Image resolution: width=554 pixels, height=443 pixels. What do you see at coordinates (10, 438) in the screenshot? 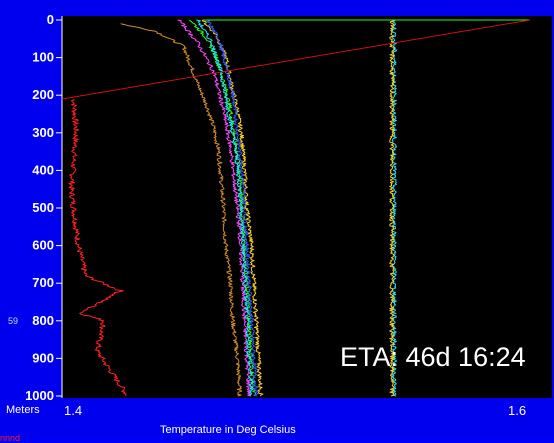
I see `legend-fragment: nnnd` at bounding box center [10, 438].